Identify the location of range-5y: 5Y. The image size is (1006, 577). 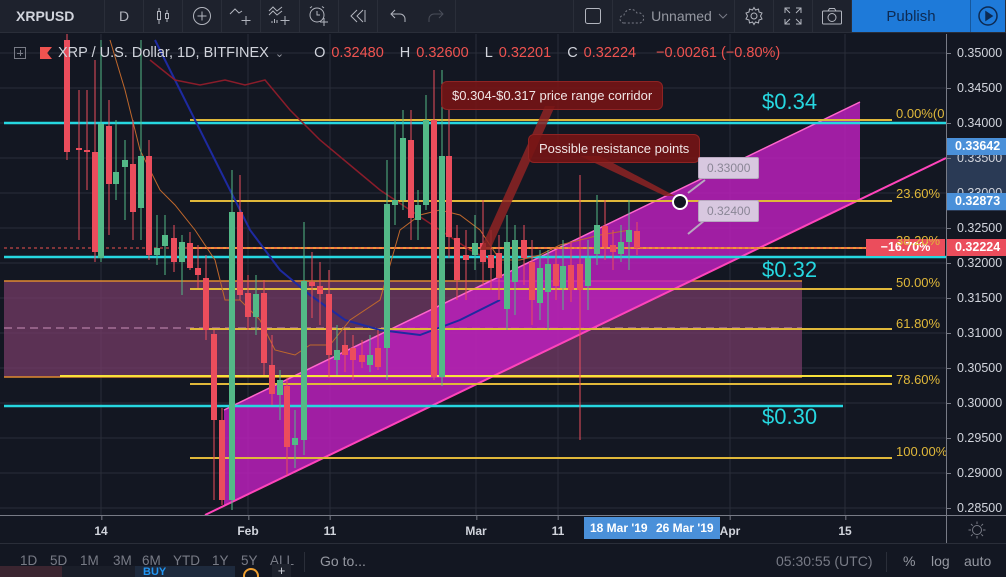
(249, 560).